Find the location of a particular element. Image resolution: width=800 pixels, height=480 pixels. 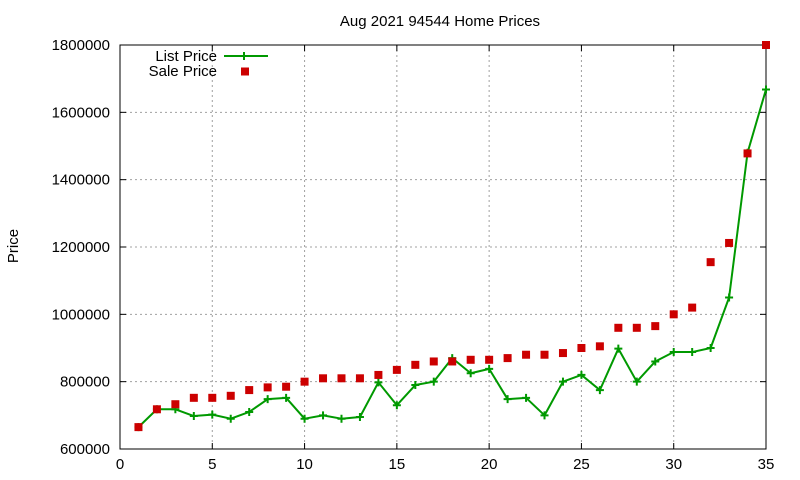

x-tick-label: 30 is located at coordinates (673, 464).